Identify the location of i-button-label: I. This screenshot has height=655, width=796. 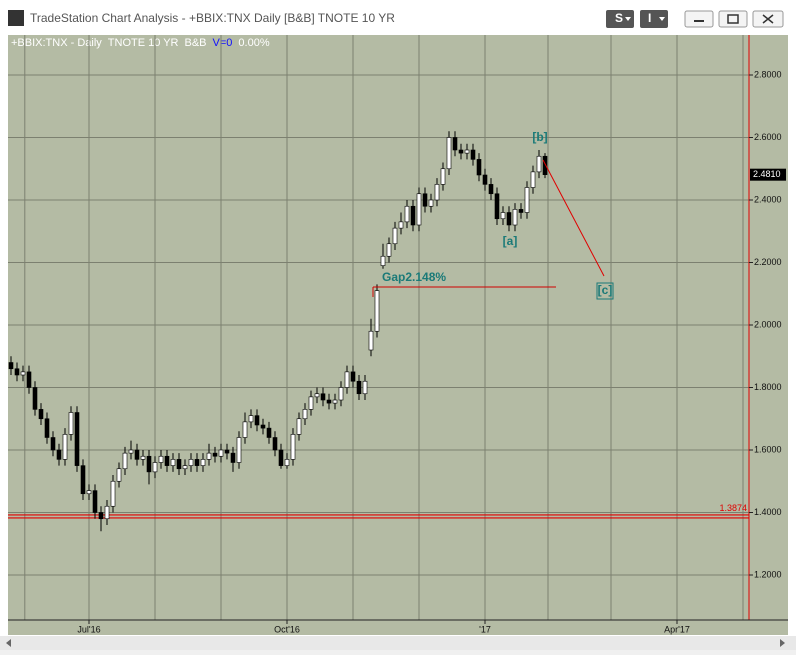
(649, 18).